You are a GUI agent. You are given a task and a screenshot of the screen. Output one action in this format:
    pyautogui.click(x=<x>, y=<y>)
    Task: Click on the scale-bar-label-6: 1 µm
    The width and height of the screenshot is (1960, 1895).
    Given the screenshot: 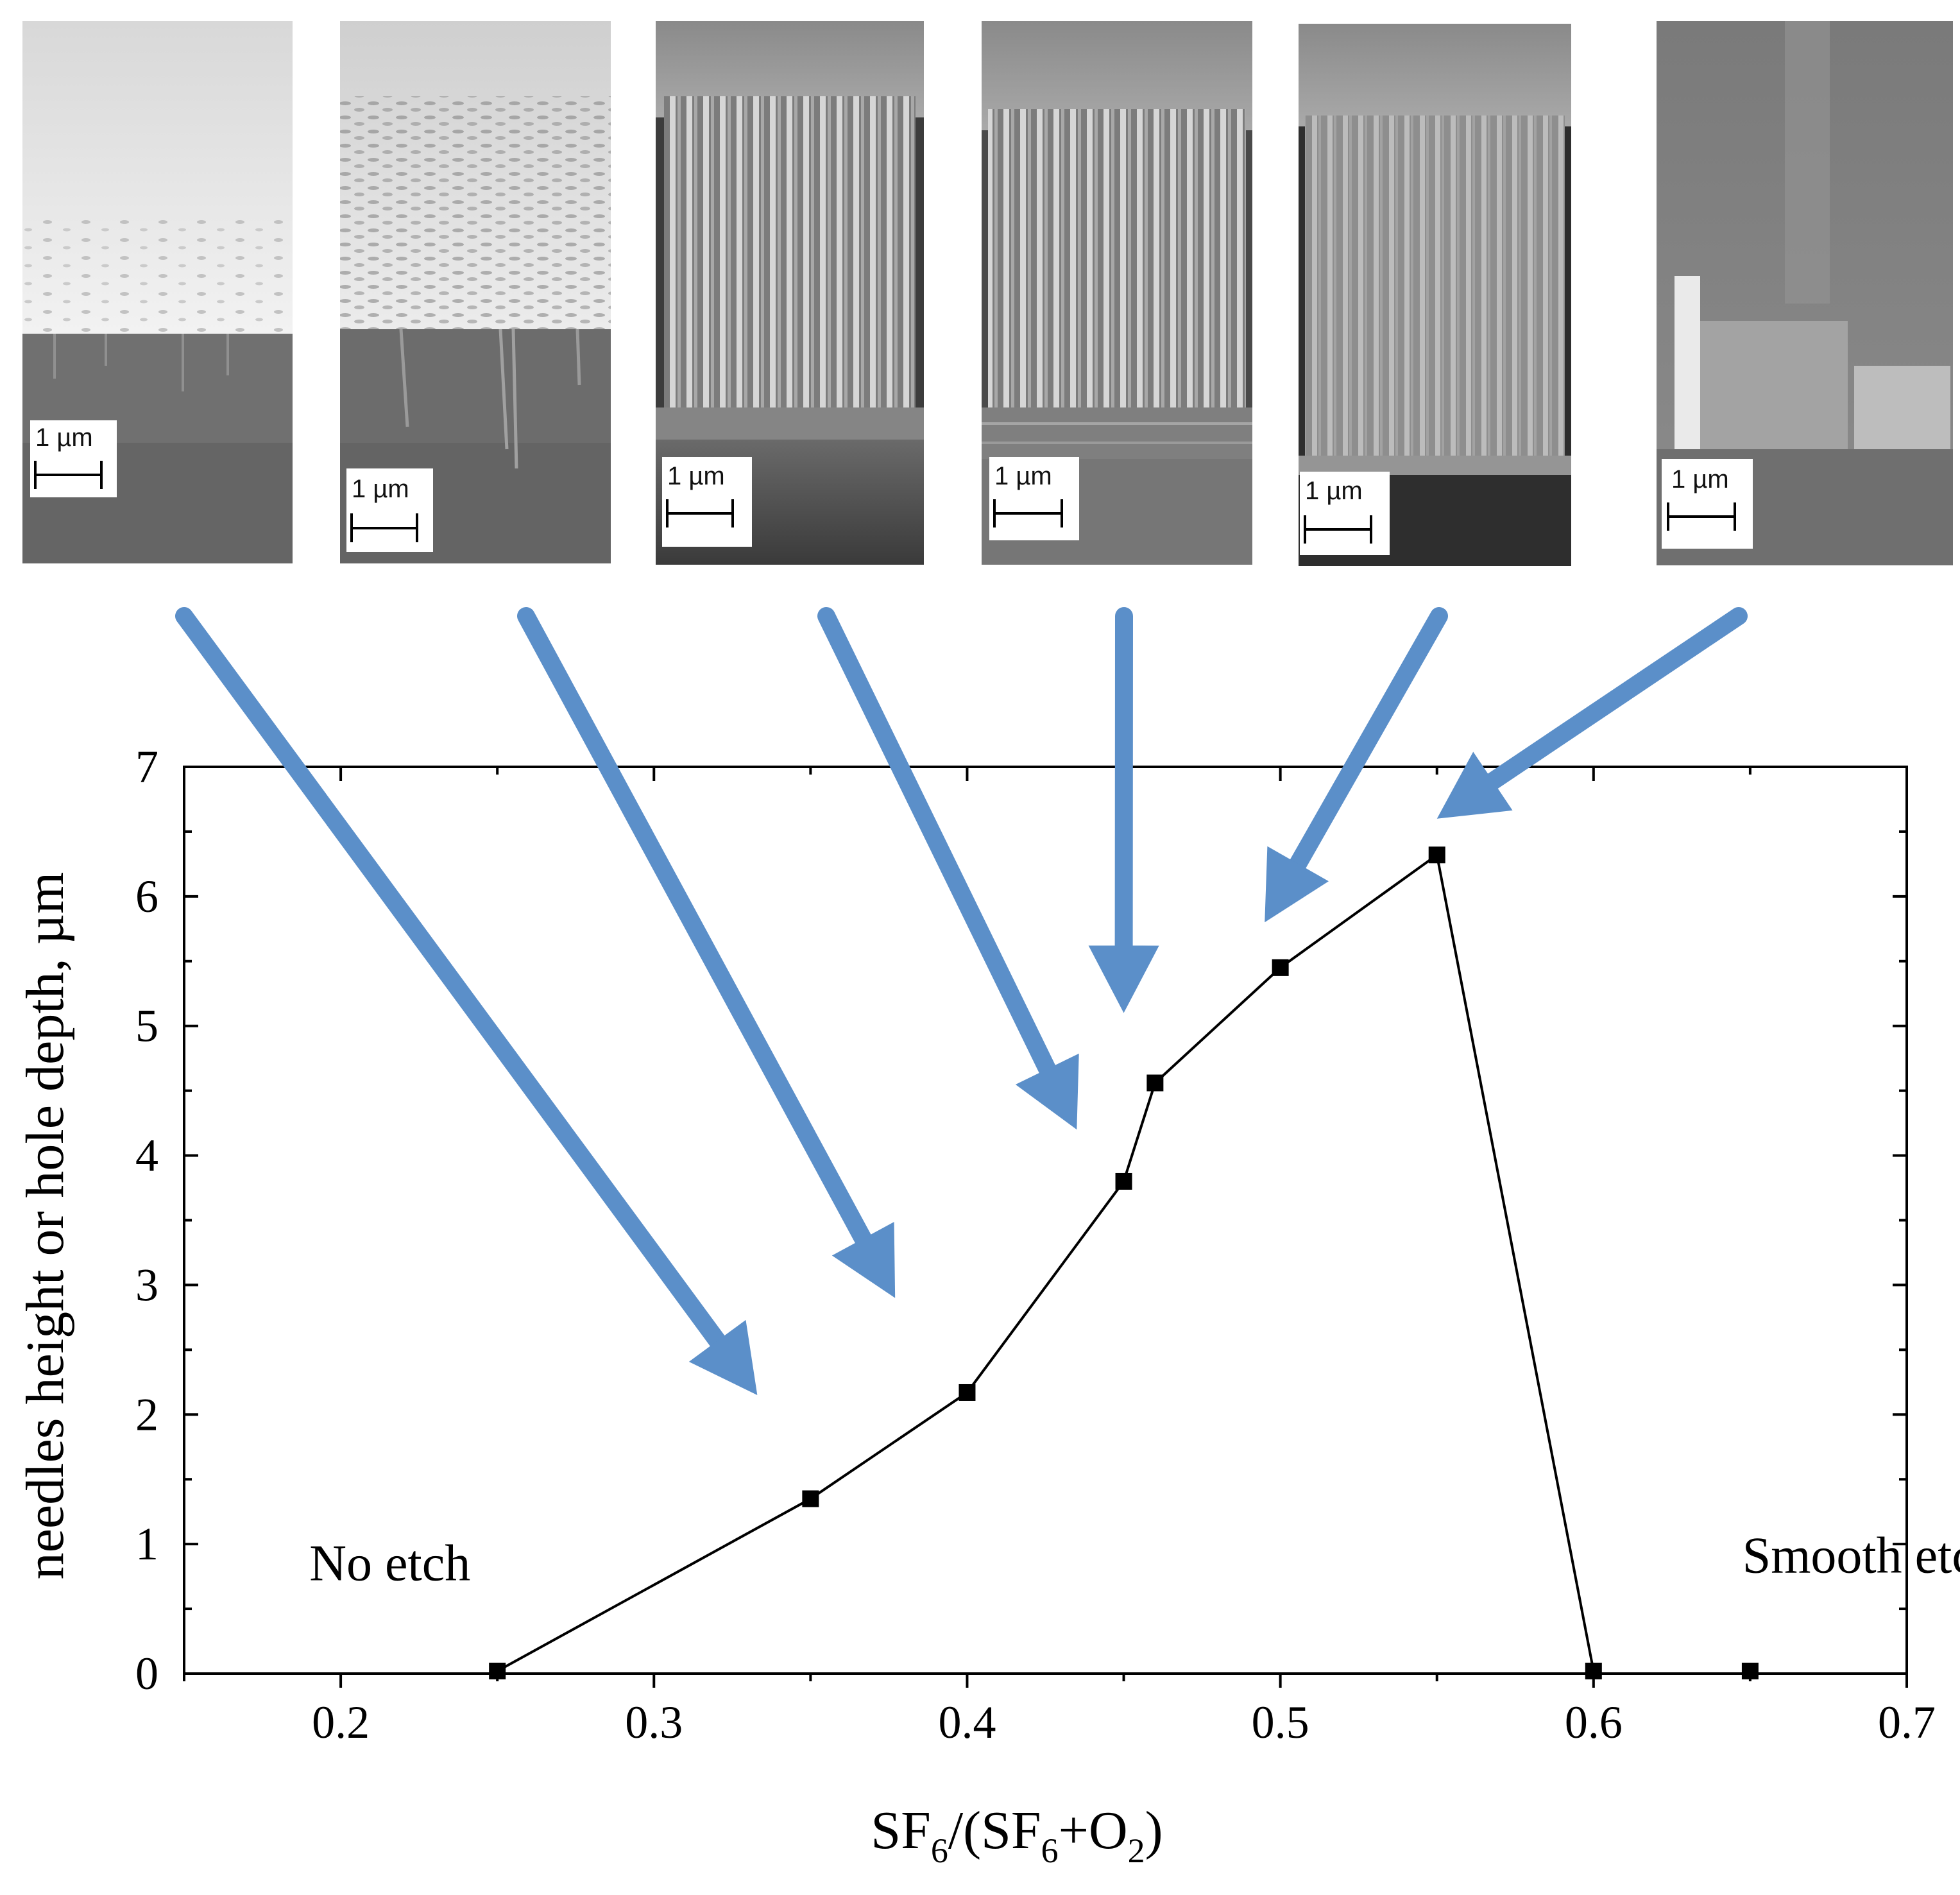 What is the action you would take?
    pyautogui.click(x=1700, y=479)
    